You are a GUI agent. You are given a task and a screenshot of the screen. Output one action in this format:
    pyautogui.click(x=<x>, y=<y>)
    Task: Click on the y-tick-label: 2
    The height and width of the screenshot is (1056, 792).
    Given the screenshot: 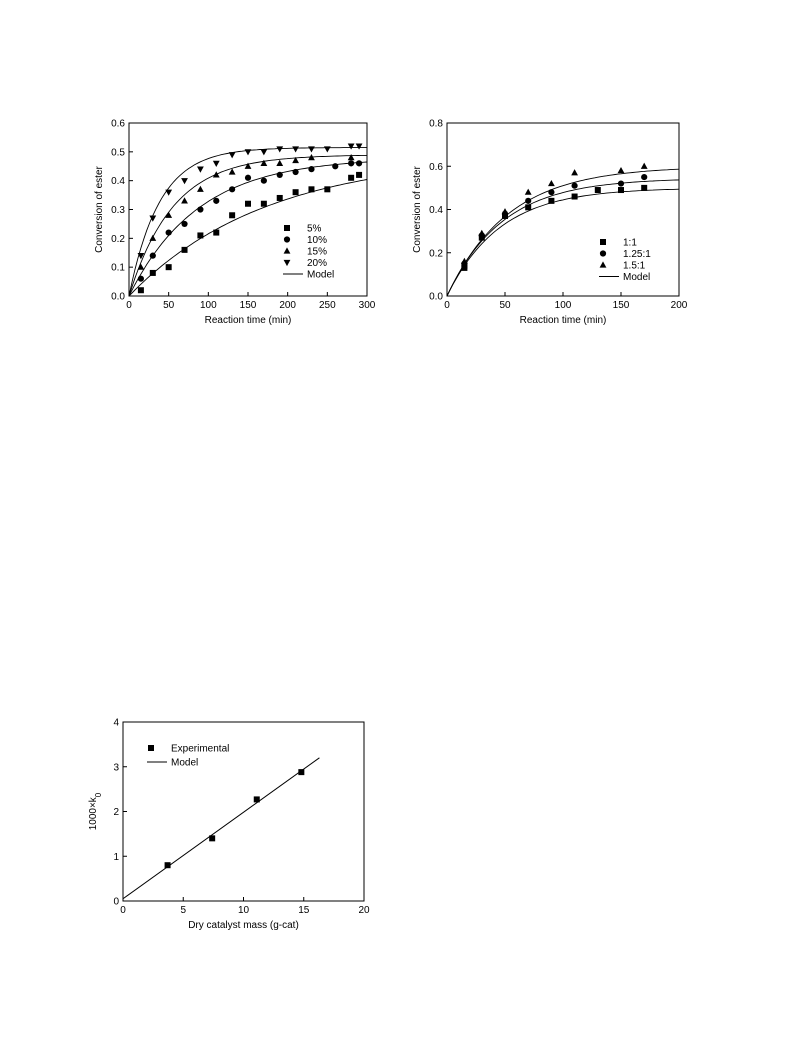 What is the action you would take?
    pyautogui.click(x=116, y=812)
    